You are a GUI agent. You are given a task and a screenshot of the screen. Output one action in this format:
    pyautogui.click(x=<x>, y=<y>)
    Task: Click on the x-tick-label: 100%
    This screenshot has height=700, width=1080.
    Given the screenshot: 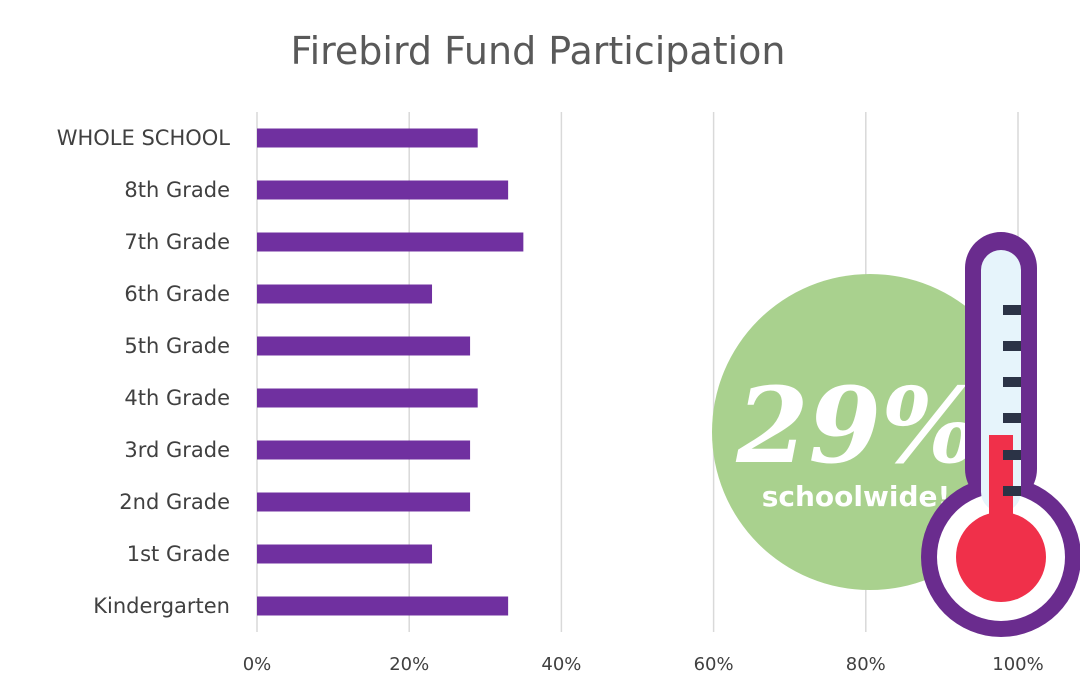 What is the action you would take?
    pyautogui.click(x=1017, y=664)
    